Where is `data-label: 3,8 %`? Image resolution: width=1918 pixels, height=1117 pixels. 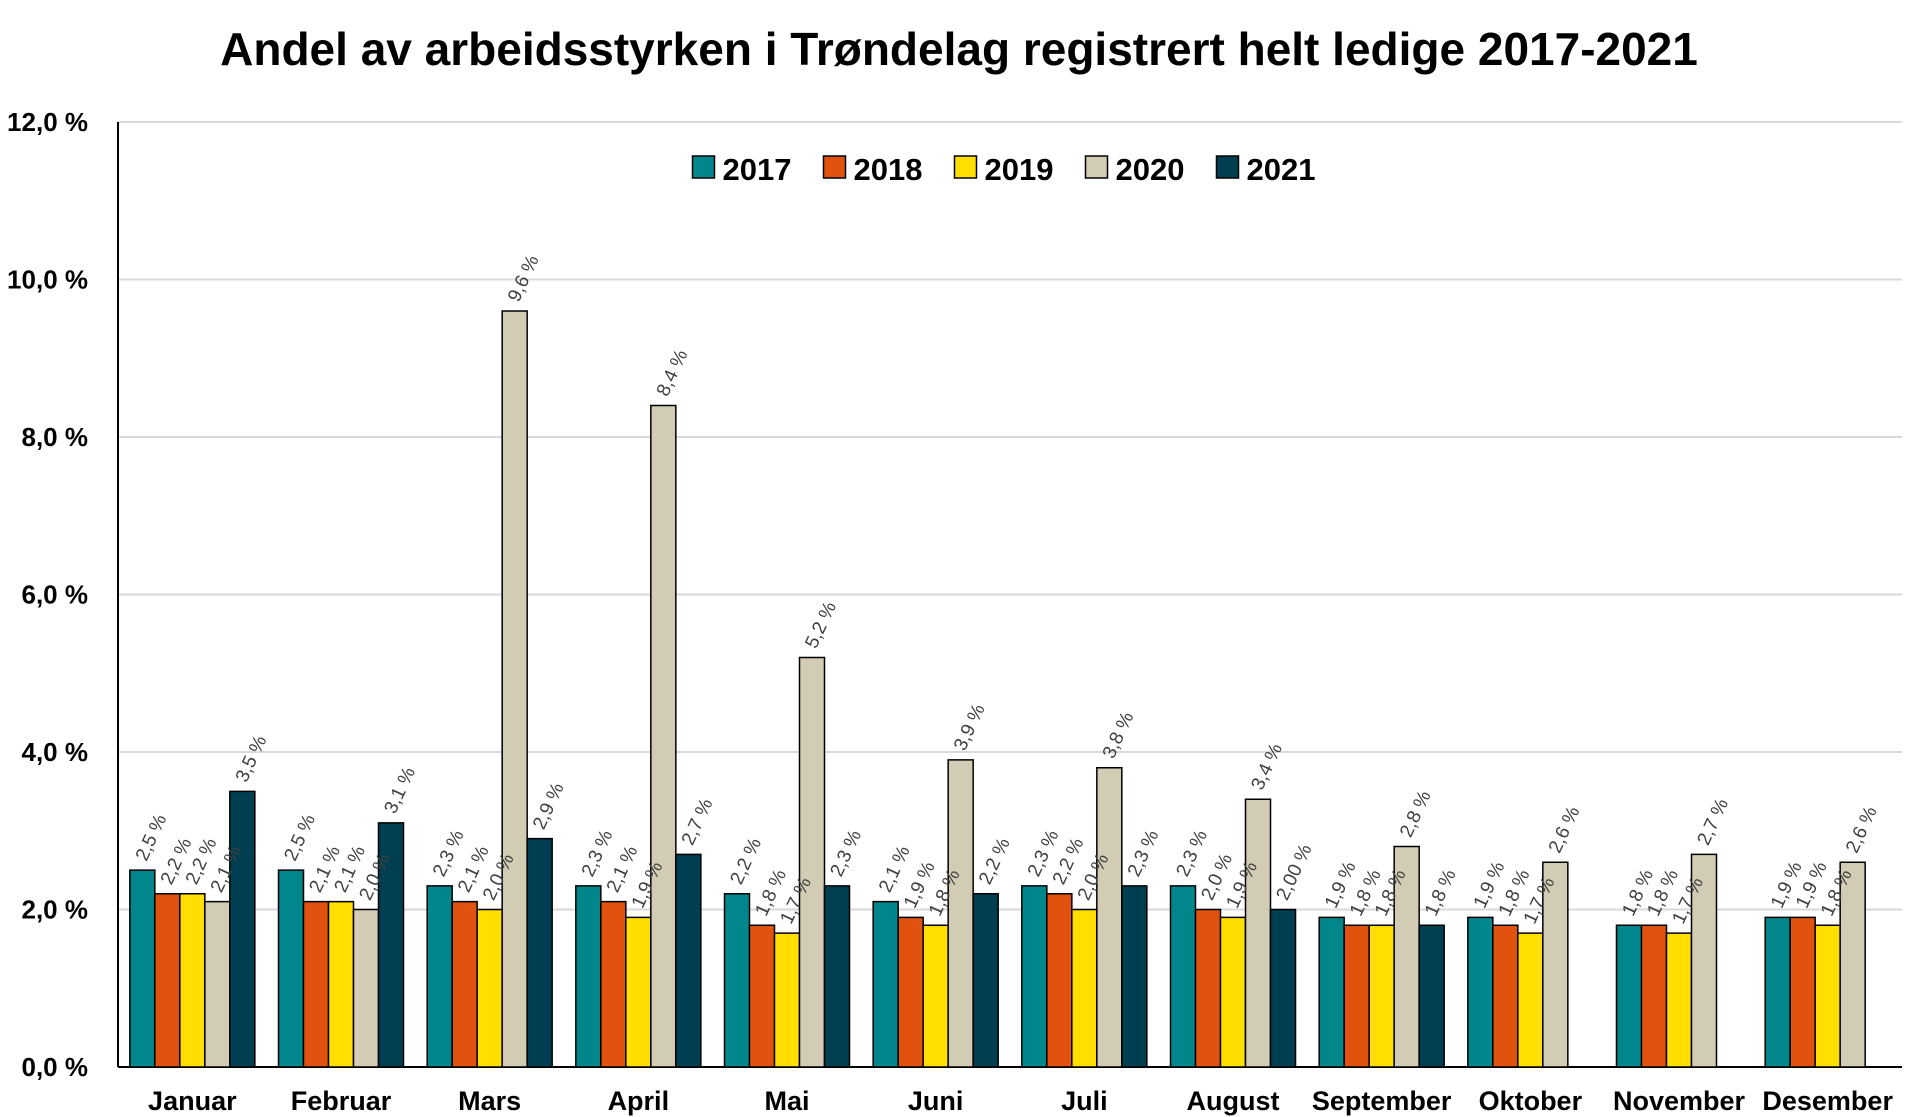 data-label: 3,8 % is located at coordinates (1119, 735).